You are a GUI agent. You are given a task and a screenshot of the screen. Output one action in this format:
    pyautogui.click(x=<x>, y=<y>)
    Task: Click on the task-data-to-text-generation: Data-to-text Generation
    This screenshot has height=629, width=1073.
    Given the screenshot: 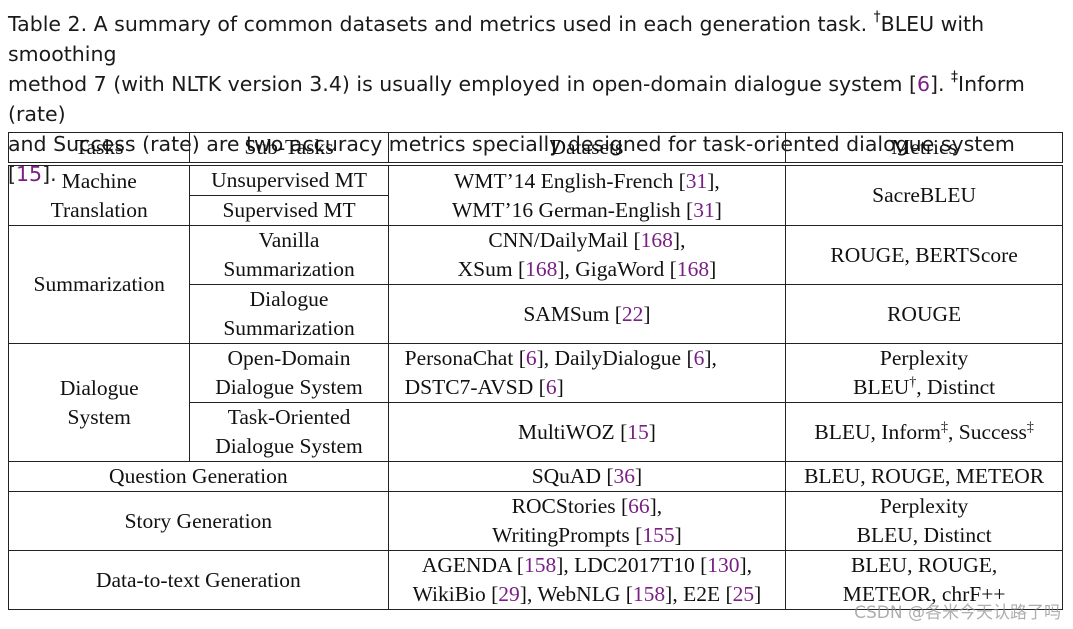 What is the action you would take?
    pyautogui.click(x=198, y=580)
    